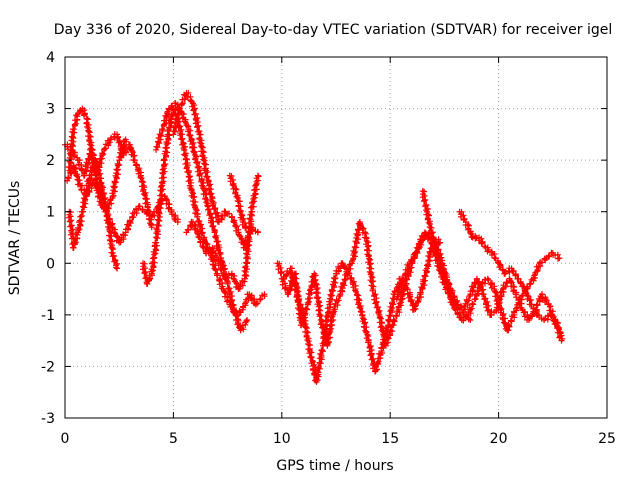 This screenshot has height=480, width=640. What do you see at coordinates (50, 264) in the screenshot?
I see `y-tick-label: 0` at bounding box center [50, 264].